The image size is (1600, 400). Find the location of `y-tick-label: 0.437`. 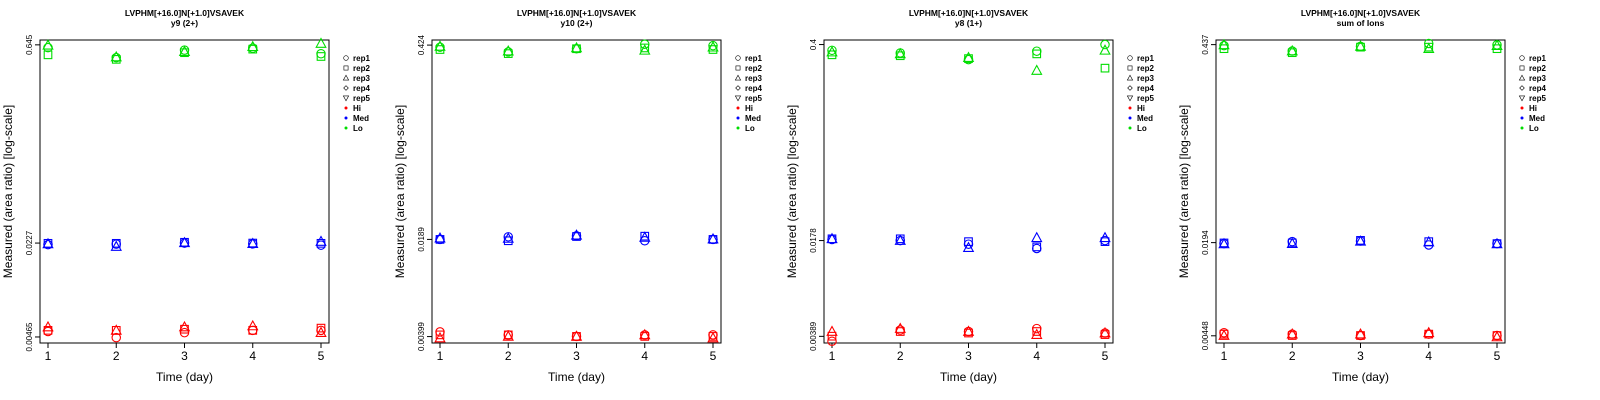

y-tick-label: 0.437 is located at coordinates (1205, 44).